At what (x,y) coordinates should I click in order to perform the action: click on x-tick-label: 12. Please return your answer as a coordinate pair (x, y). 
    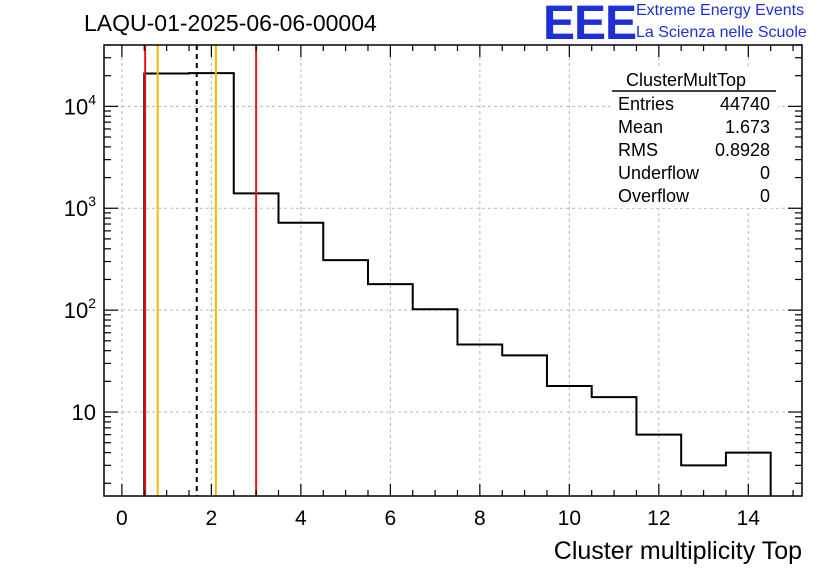
    Looking at the image, I should click on (658, 518).